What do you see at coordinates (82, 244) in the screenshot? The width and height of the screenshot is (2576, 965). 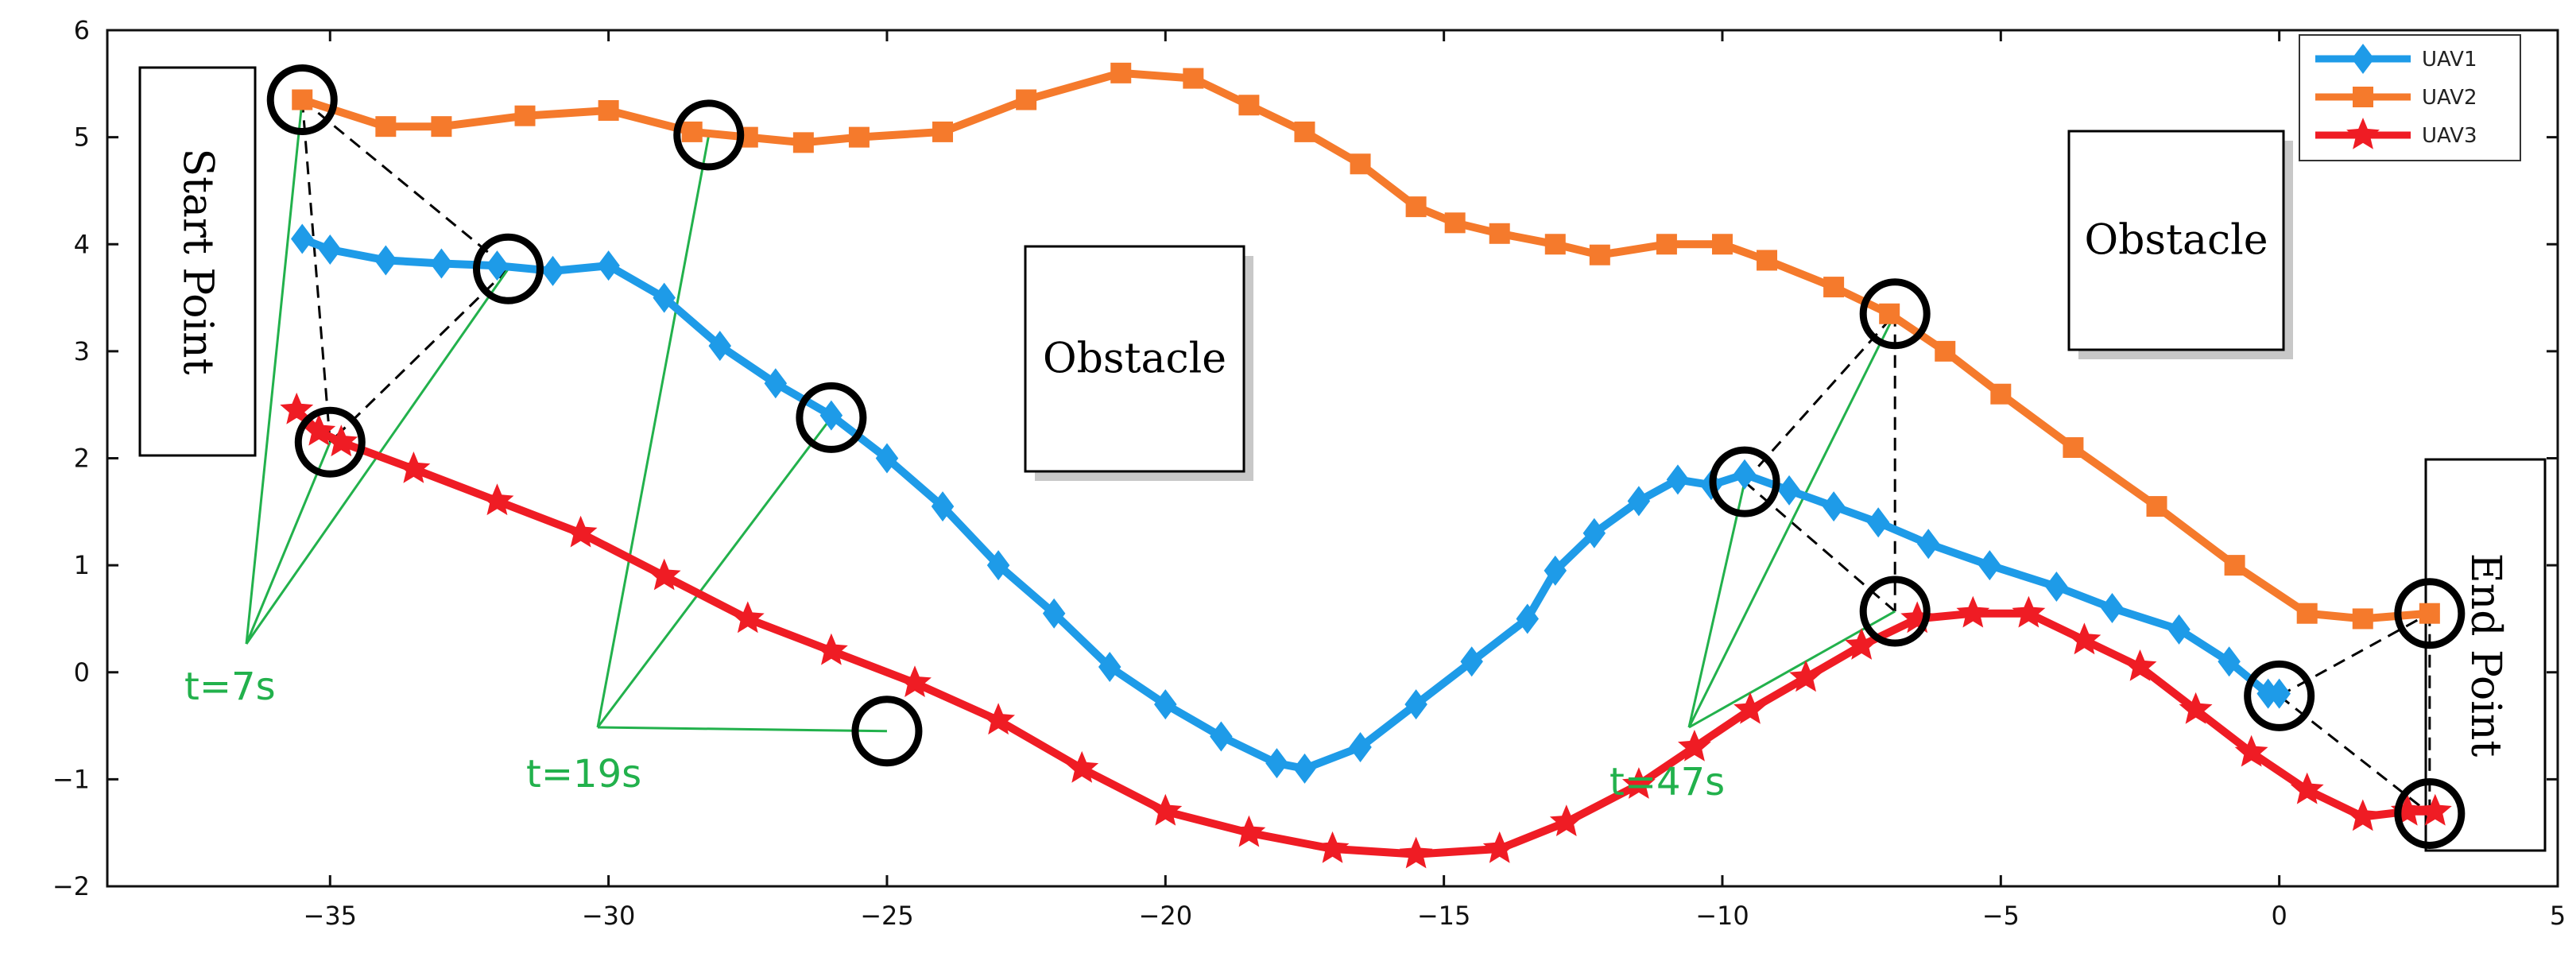 I see `y-tick-label: 4` at bounding box center [82, 244].